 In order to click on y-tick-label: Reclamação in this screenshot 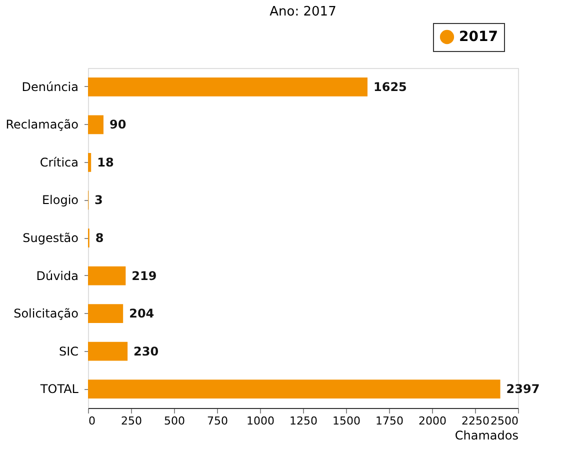, I will do `click(42, 125)`.